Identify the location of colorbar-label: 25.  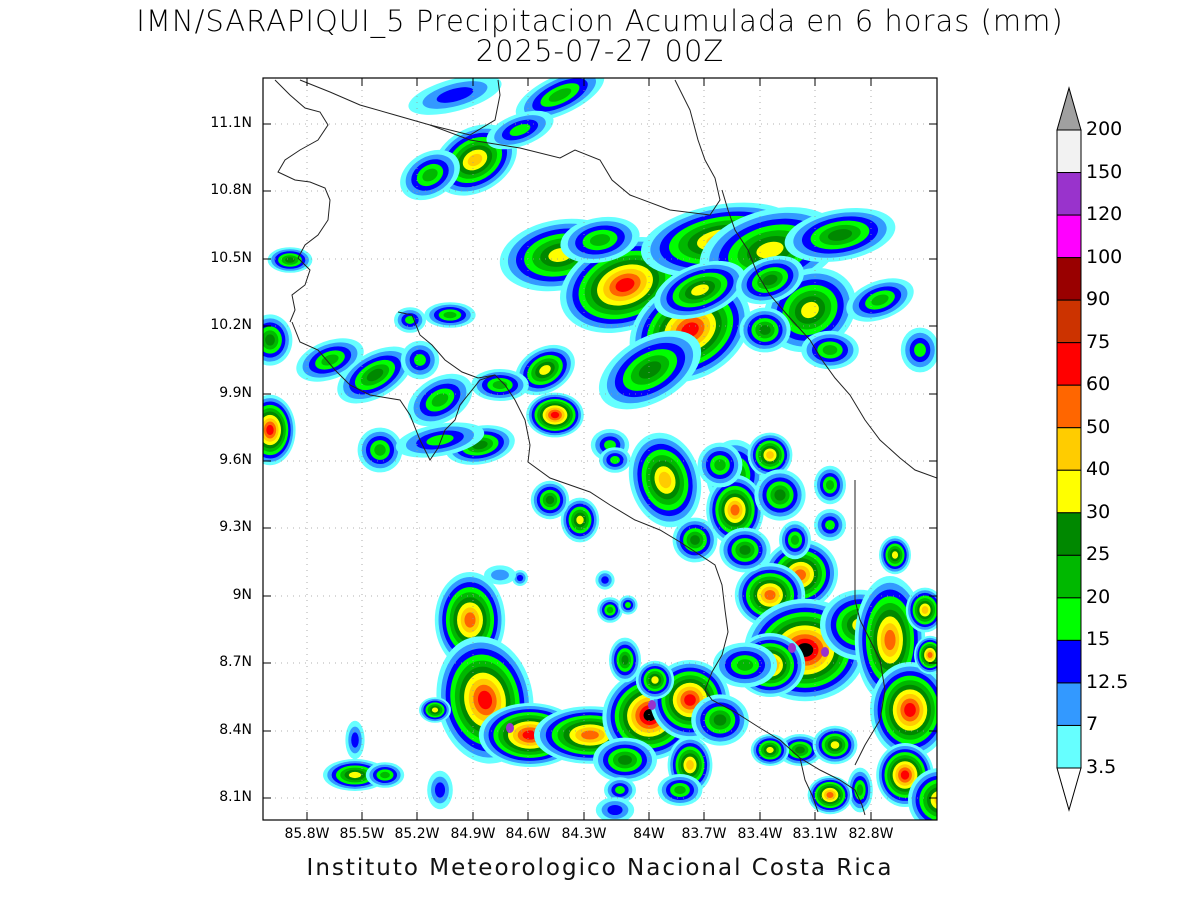
(1098, 554).